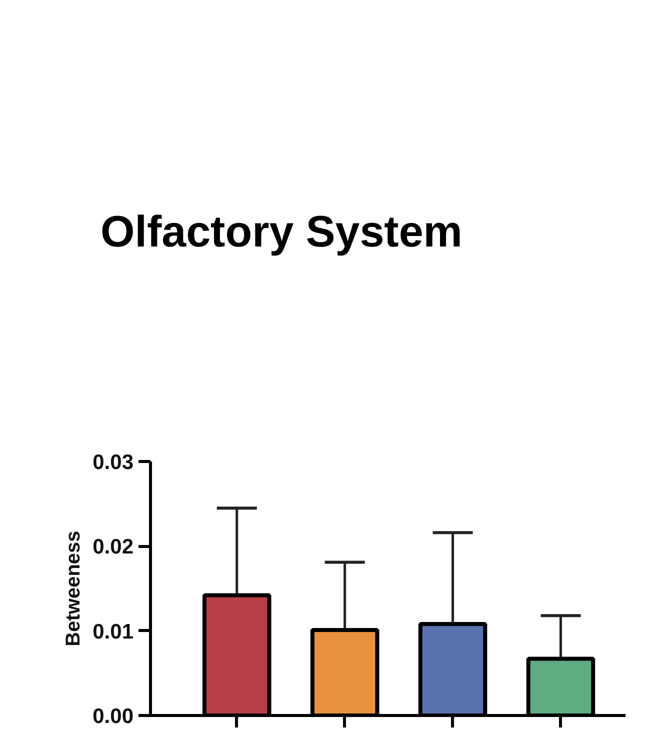 The height and width of the screenshot is (740, 665). I want to click on y-tick-label: 0.03, so click(113, 462).